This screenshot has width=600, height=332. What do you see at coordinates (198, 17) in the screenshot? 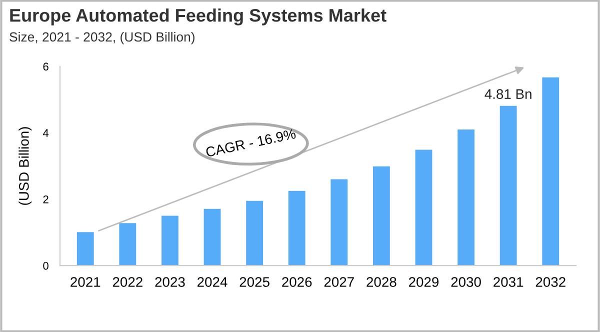
I see `chart-title: Europe Automated Feeding Systems Market` at bounding box center [198, 17].